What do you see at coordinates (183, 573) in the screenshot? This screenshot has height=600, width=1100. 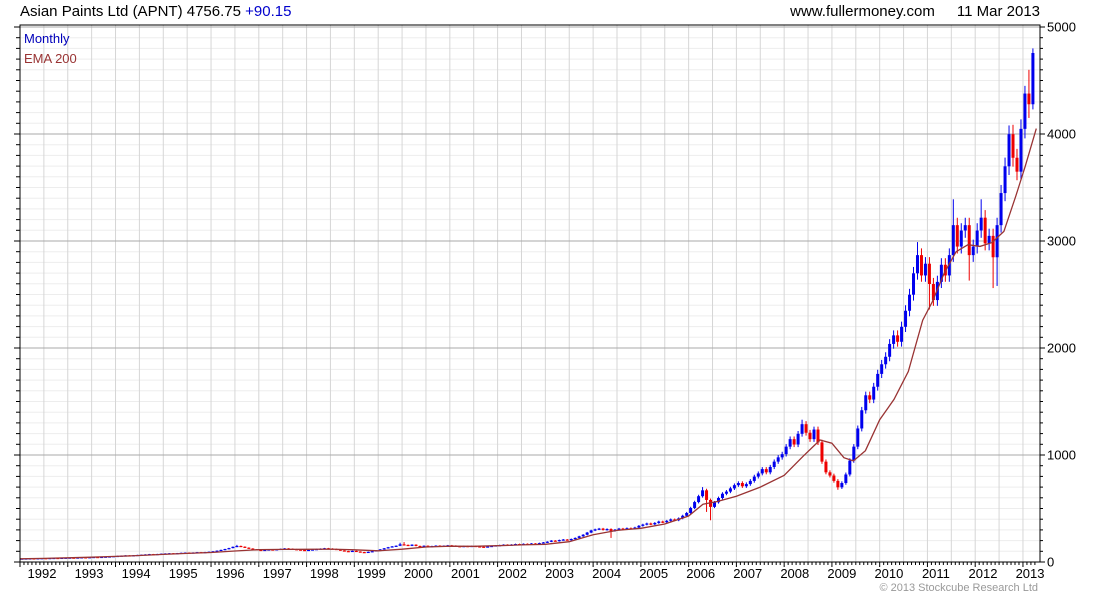 I see `x-axis-label: 1995` at bounding box center [183, 573].